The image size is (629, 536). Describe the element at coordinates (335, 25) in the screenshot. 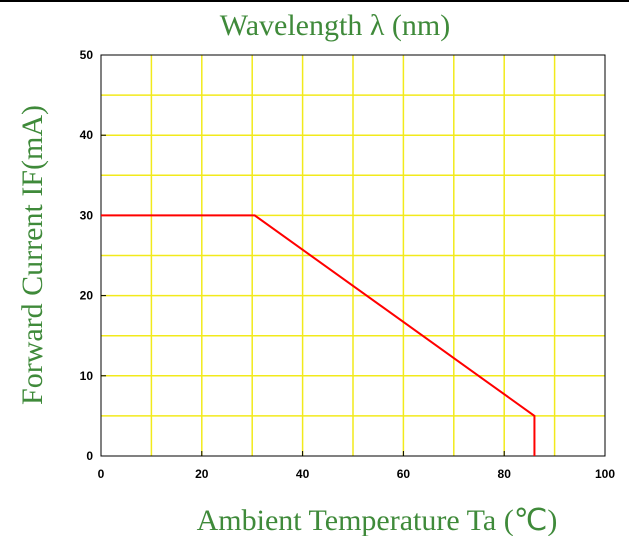

I see `chart-title: Wavelength λ (nm)` at that location.